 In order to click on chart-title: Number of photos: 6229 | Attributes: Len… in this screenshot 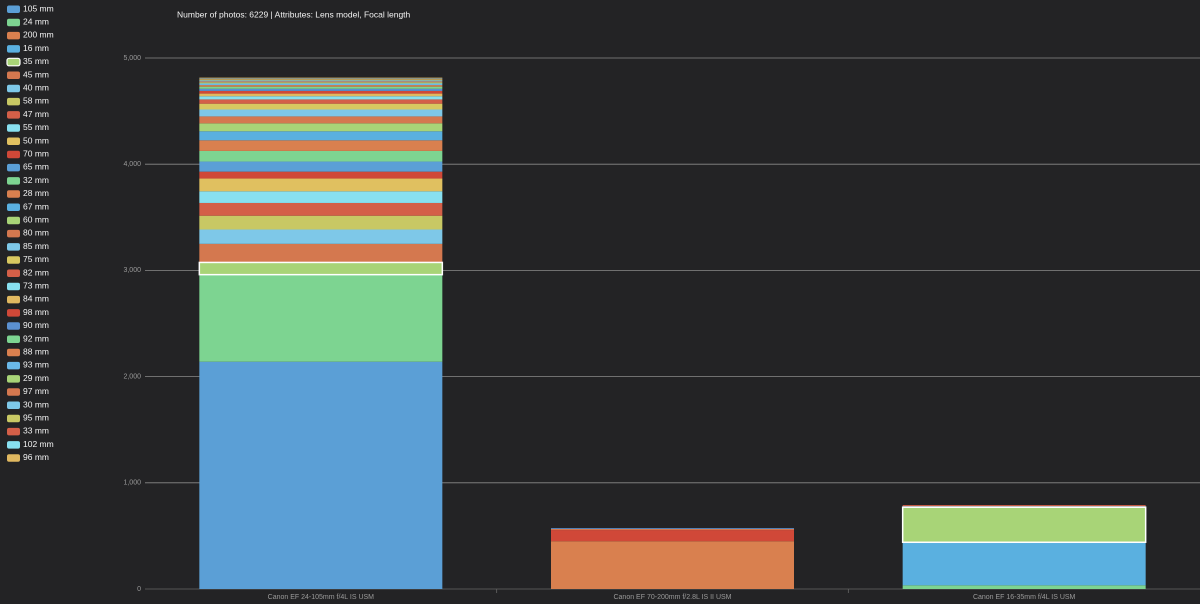, I will do `click(294, 14)`.